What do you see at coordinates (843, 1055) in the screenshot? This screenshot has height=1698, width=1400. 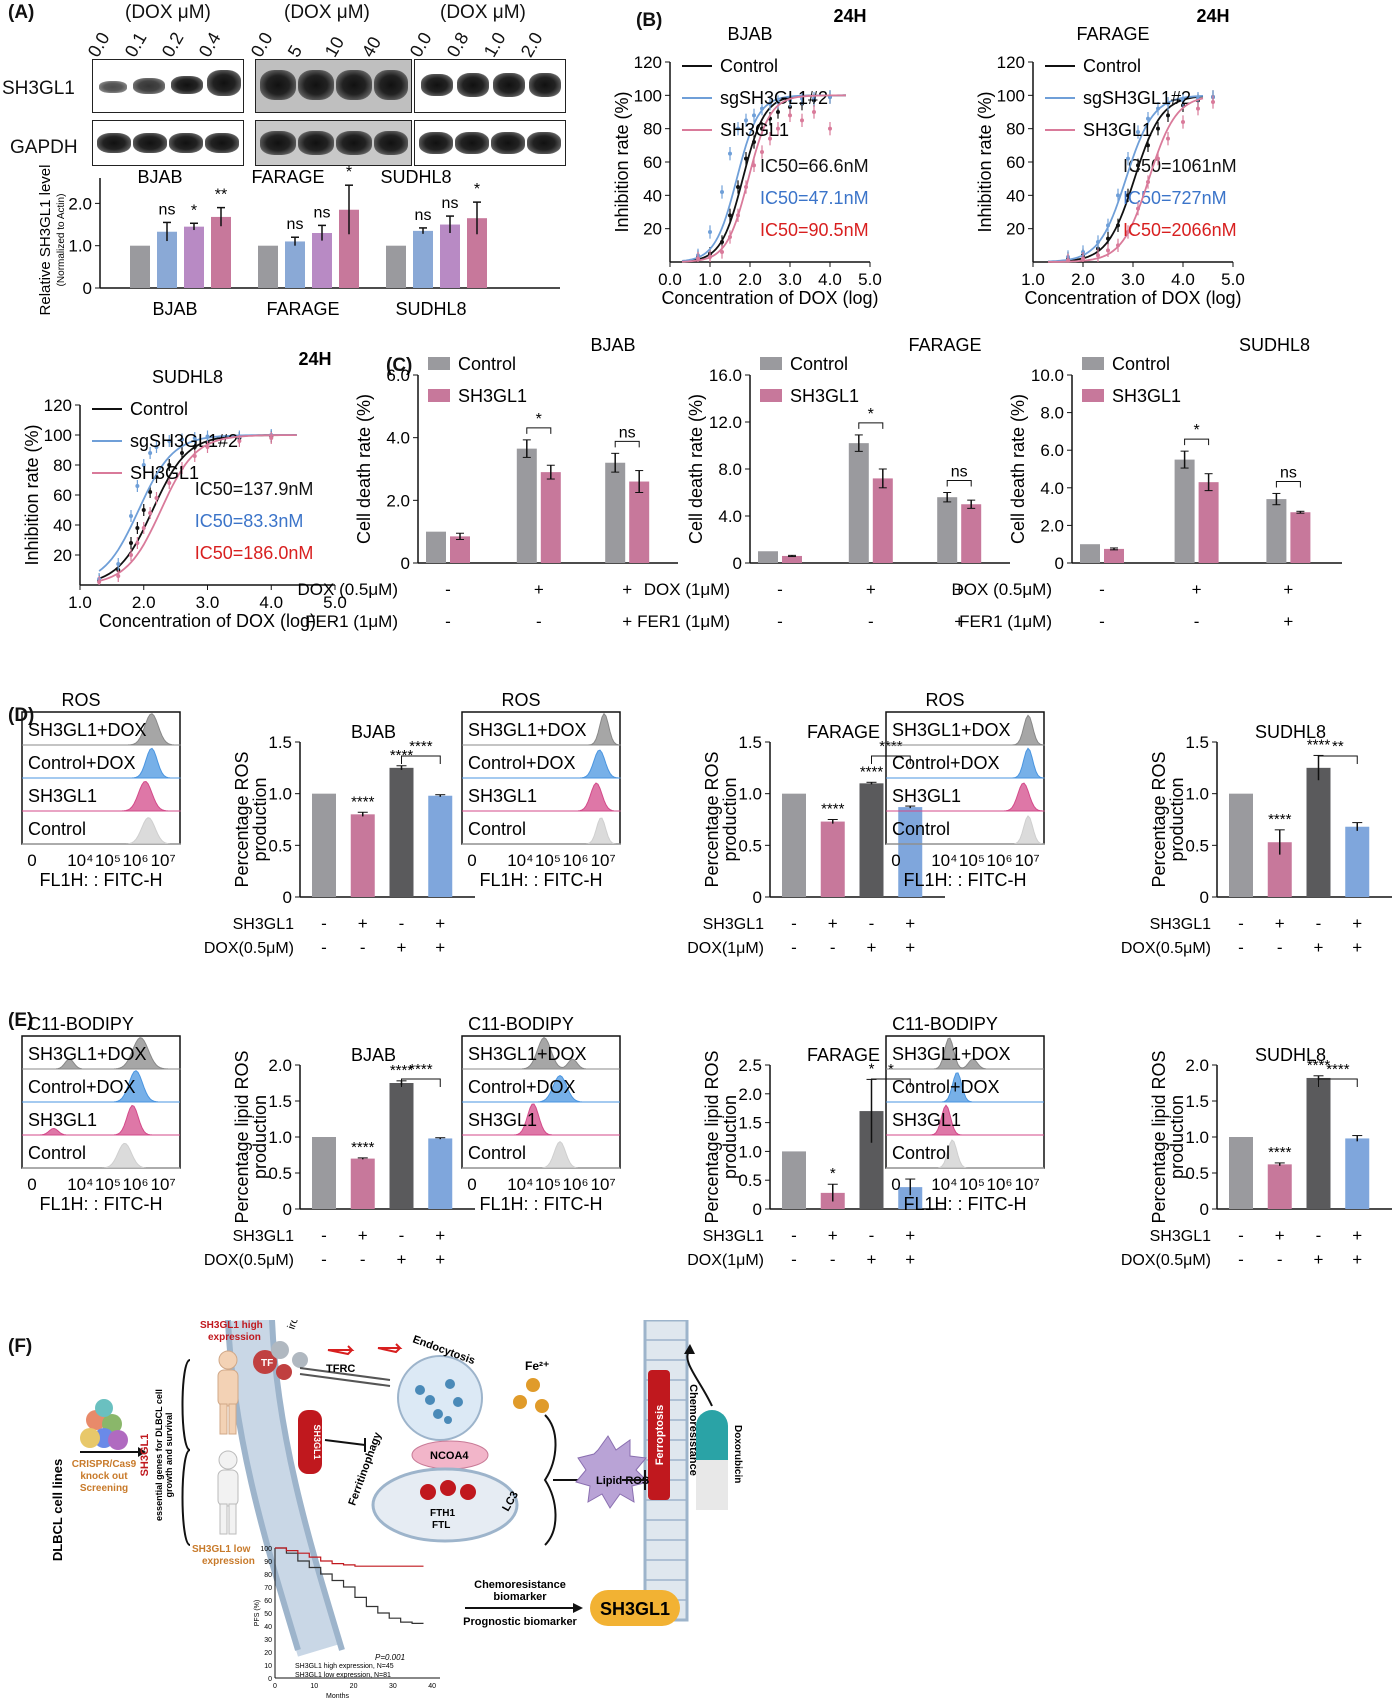 I see `chart-title: FARAGE` at bounding box center [843, 1055].